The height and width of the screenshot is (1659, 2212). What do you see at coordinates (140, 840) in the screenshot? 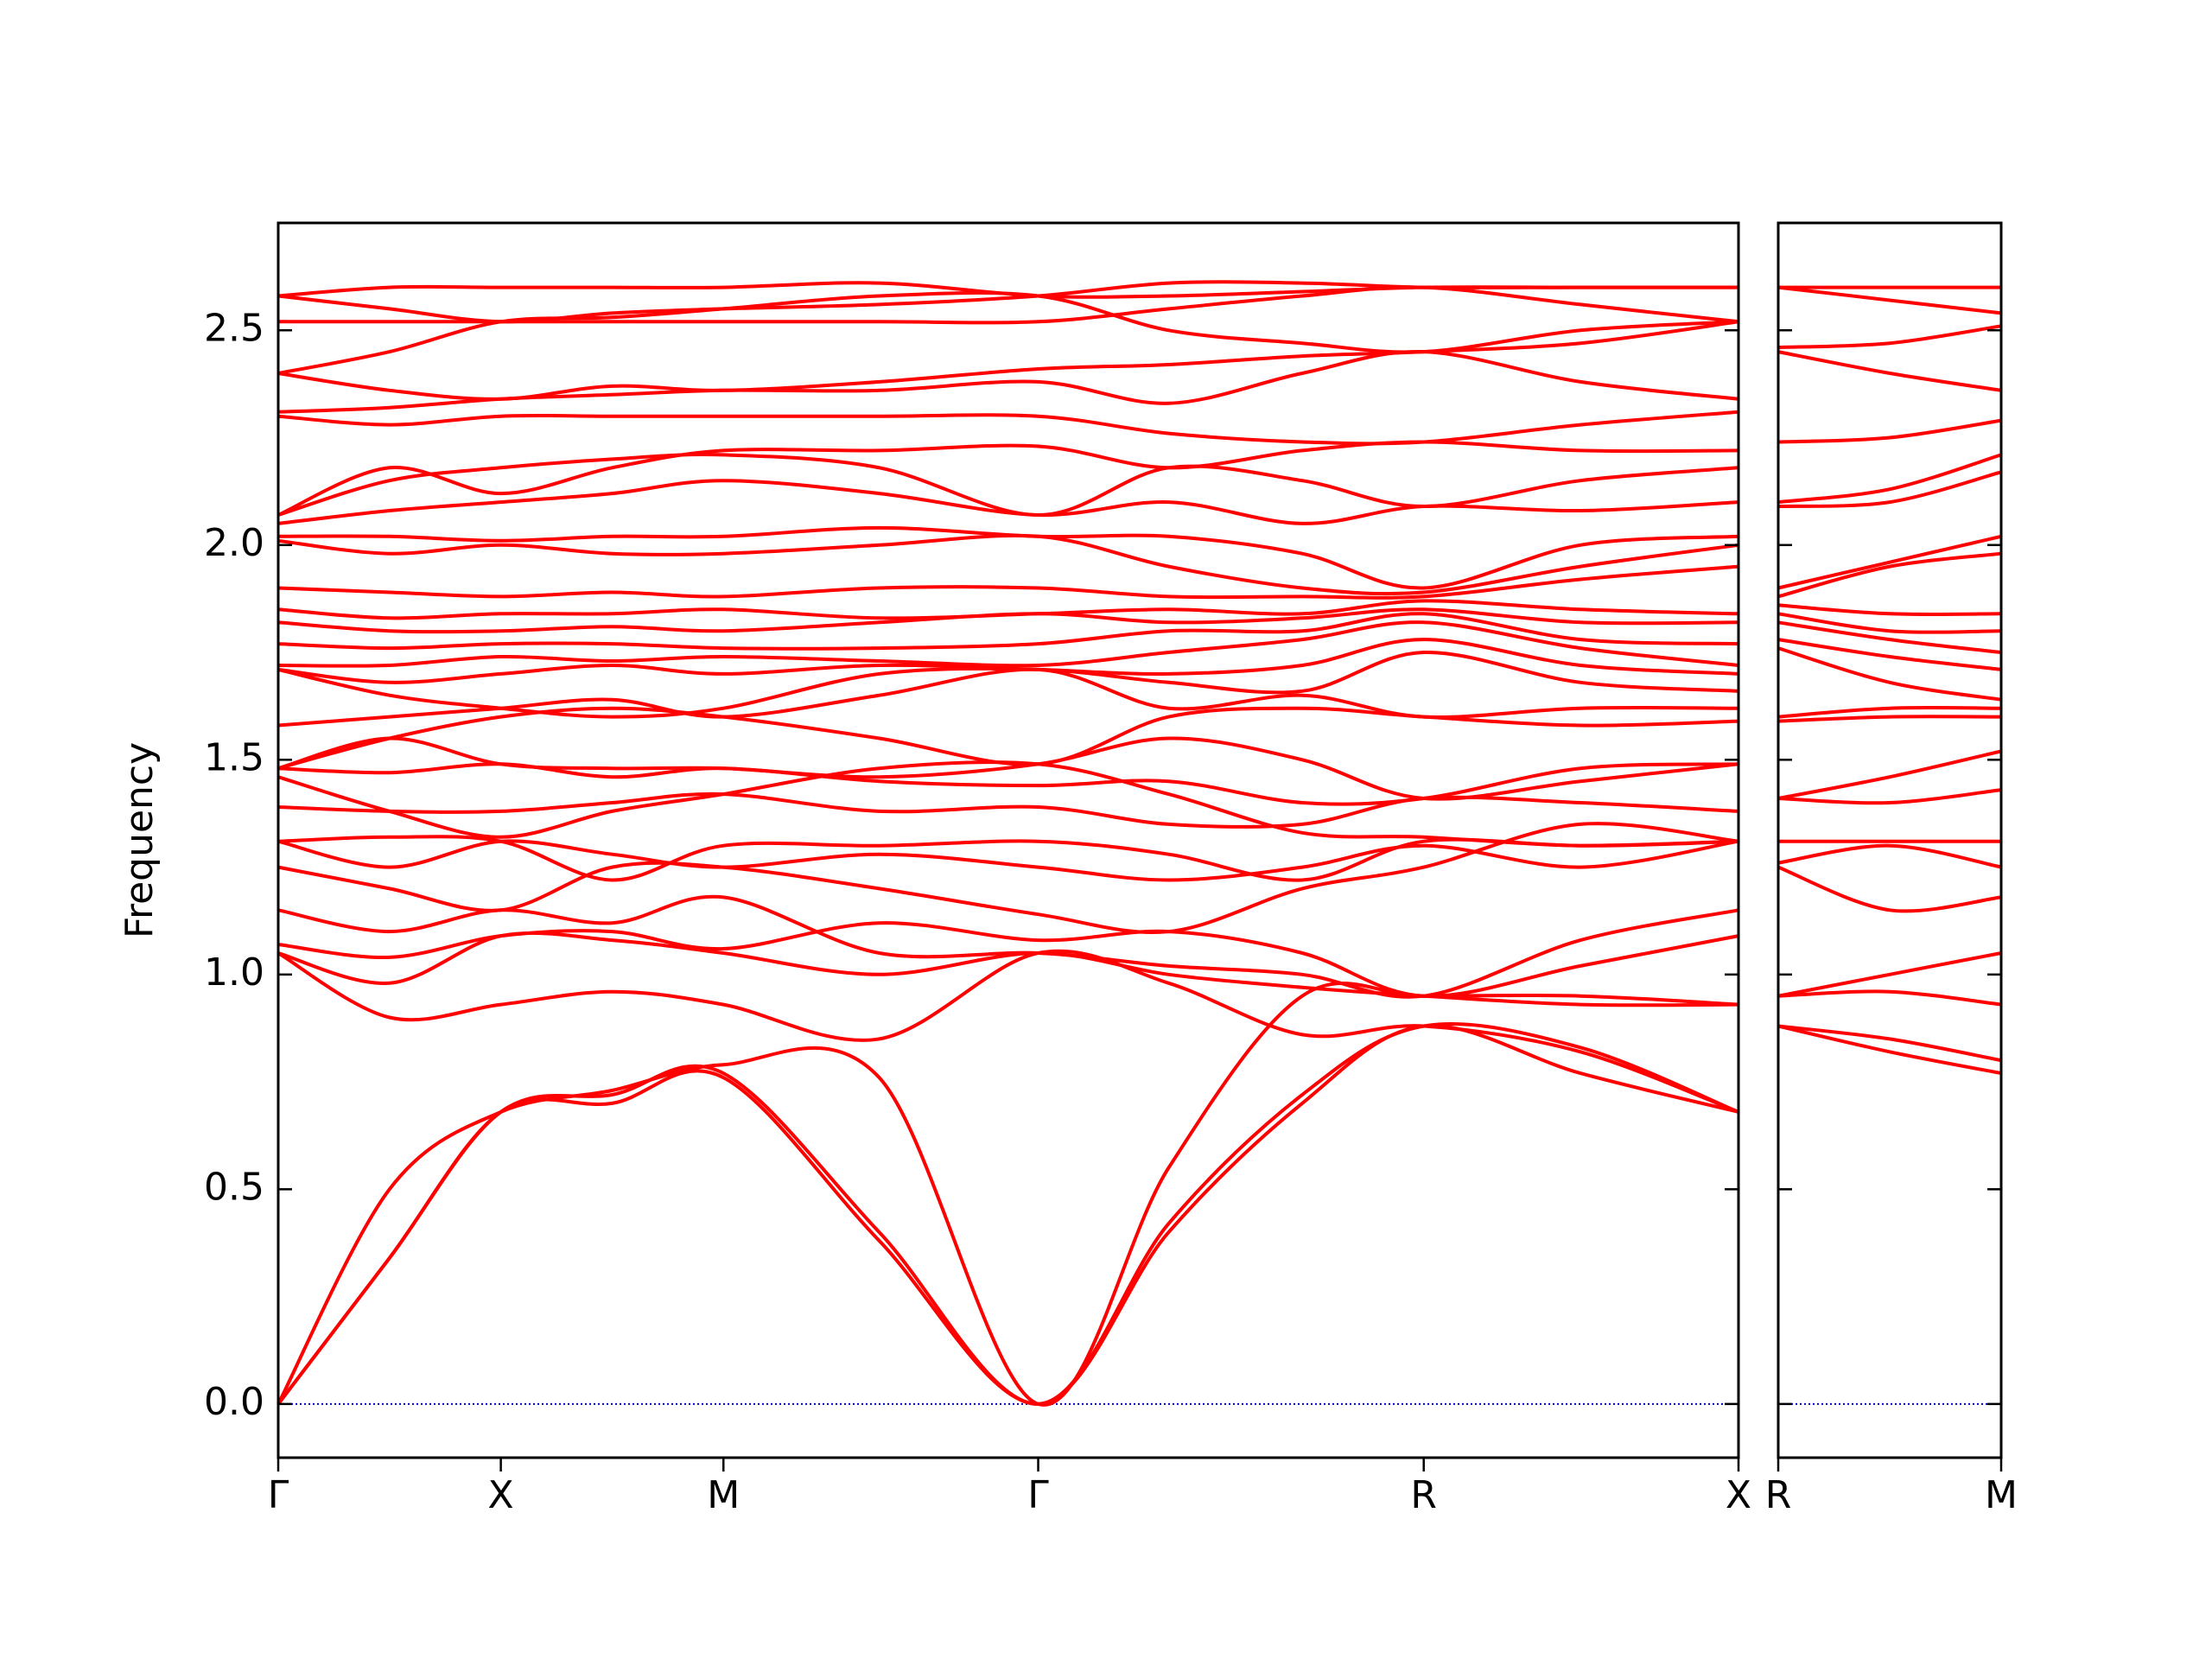
I see `y-axis-label: Frequency` at bounding box center [140, 840].